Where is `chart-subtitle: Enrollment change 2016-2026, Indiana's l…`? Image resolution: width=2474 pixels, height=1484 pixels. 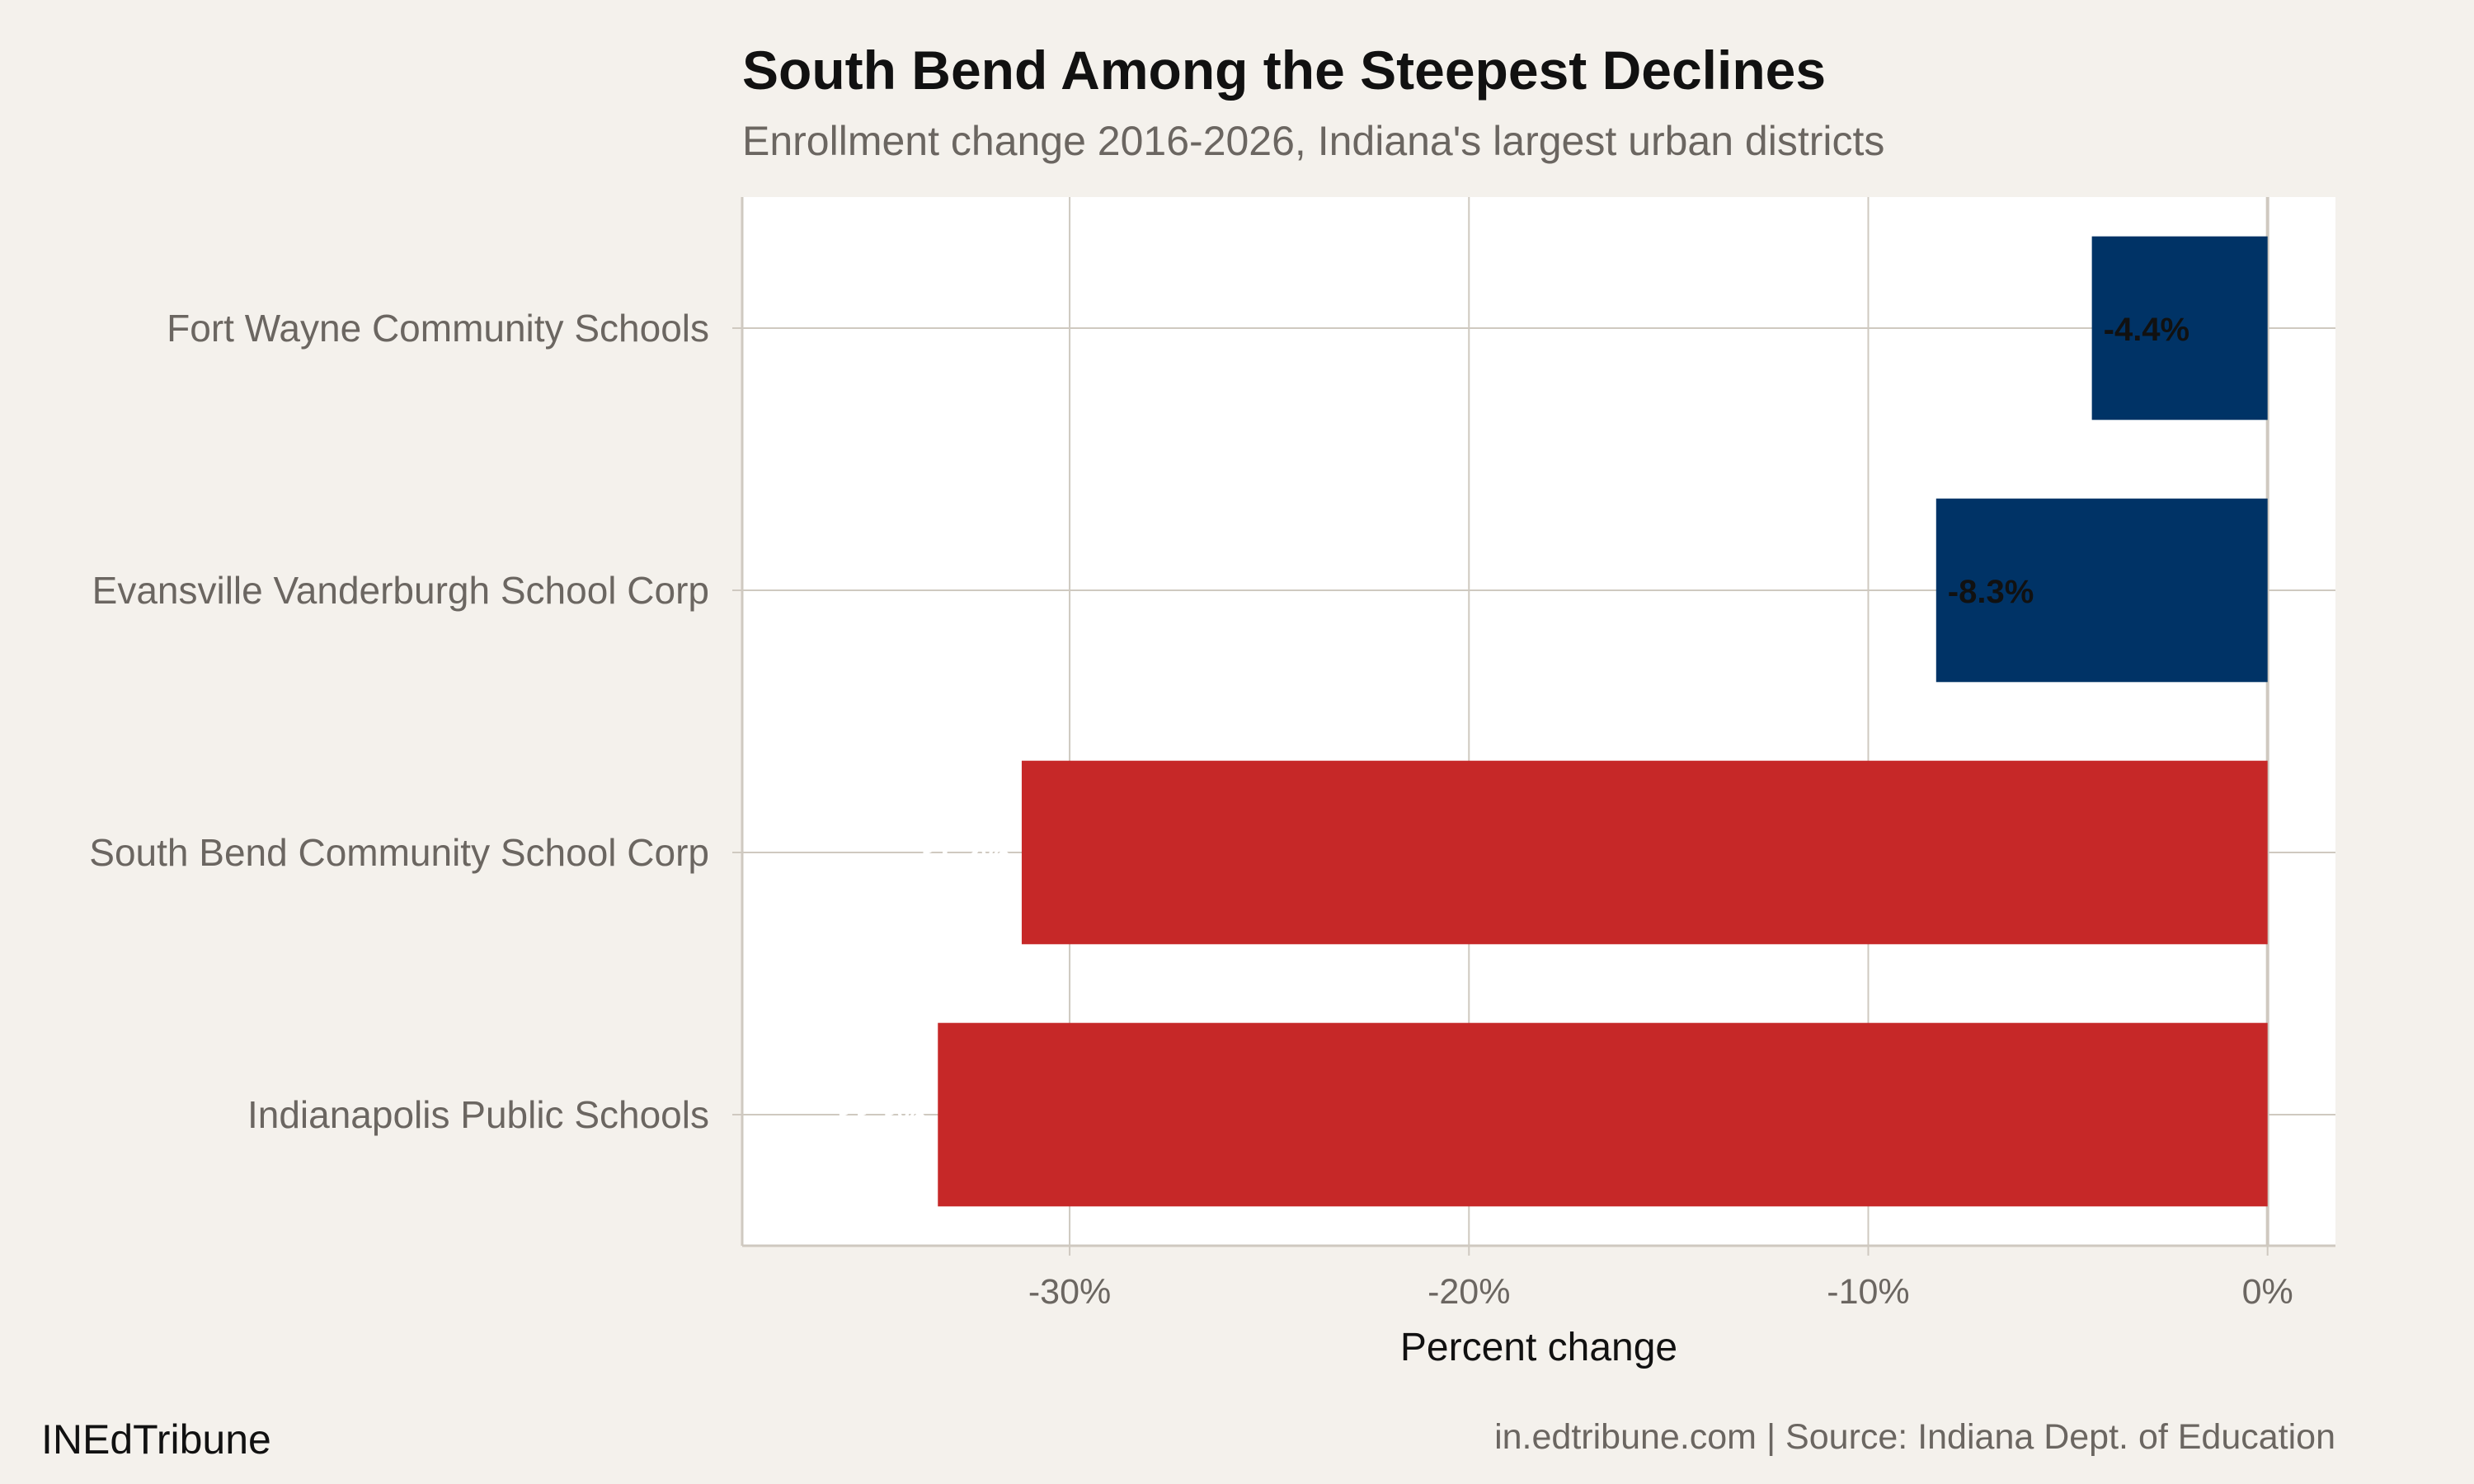 chart-subtitle: Enrollment change 2016-2026, Indiana's l… is located at coordinates (1313, 141).